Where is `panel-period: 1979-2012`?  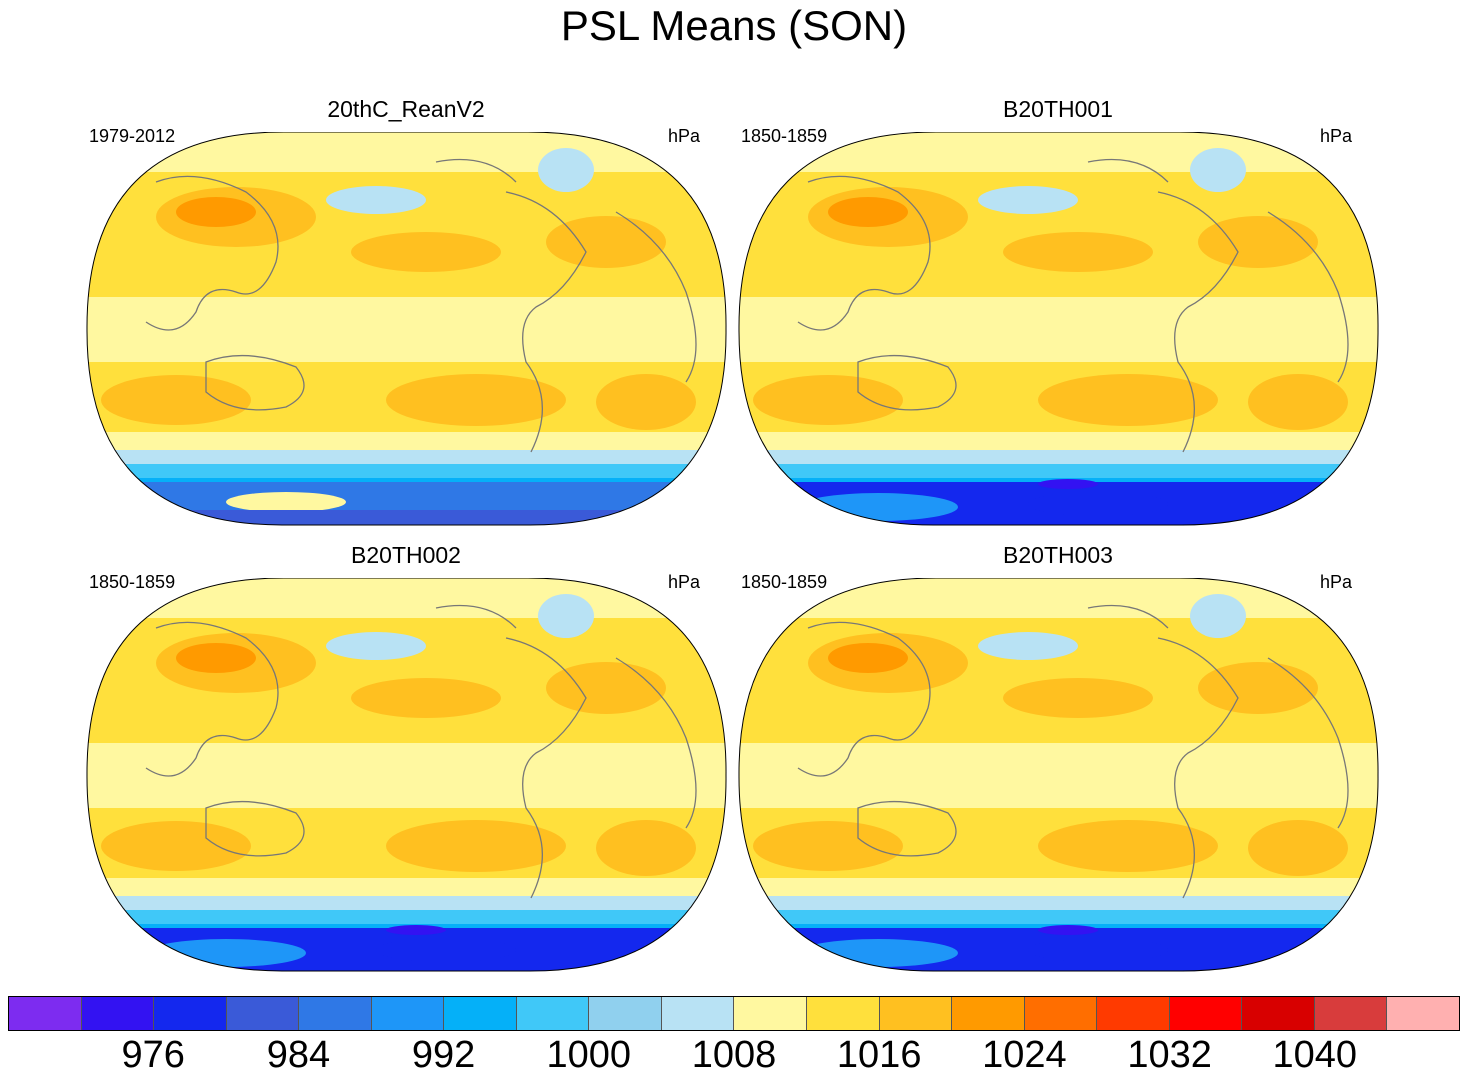
panel-period: 1979-2012 is located at coordinates (132, 136).